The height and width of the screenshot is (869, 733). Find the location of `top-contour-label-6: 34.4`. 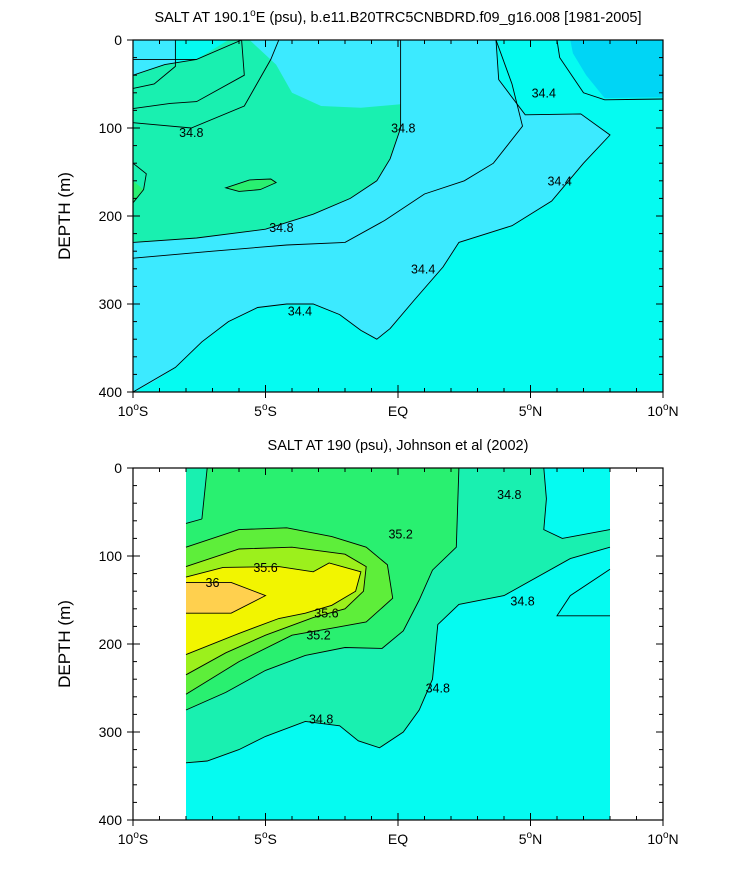

top-contour-label-6: 34.4 is located at coordinates (300, 312).